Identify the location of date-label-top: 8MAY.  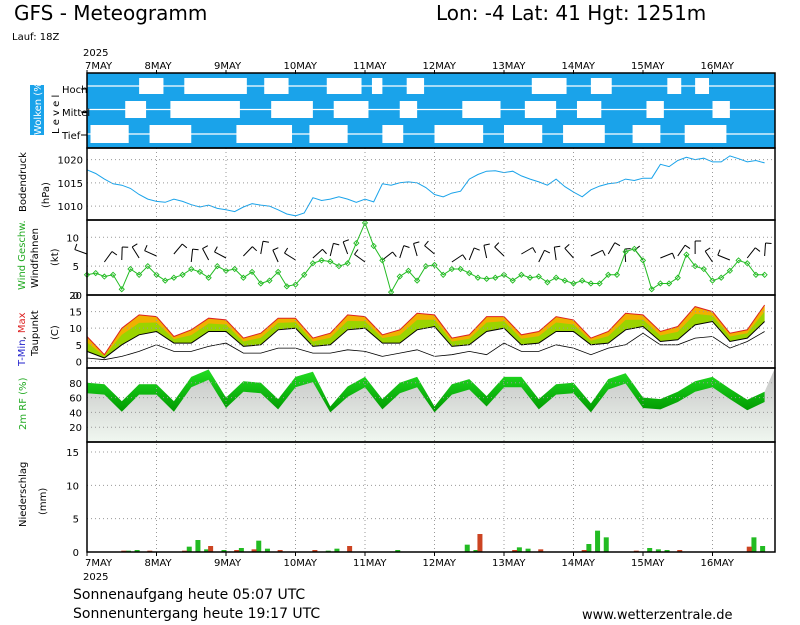
(159, 66).